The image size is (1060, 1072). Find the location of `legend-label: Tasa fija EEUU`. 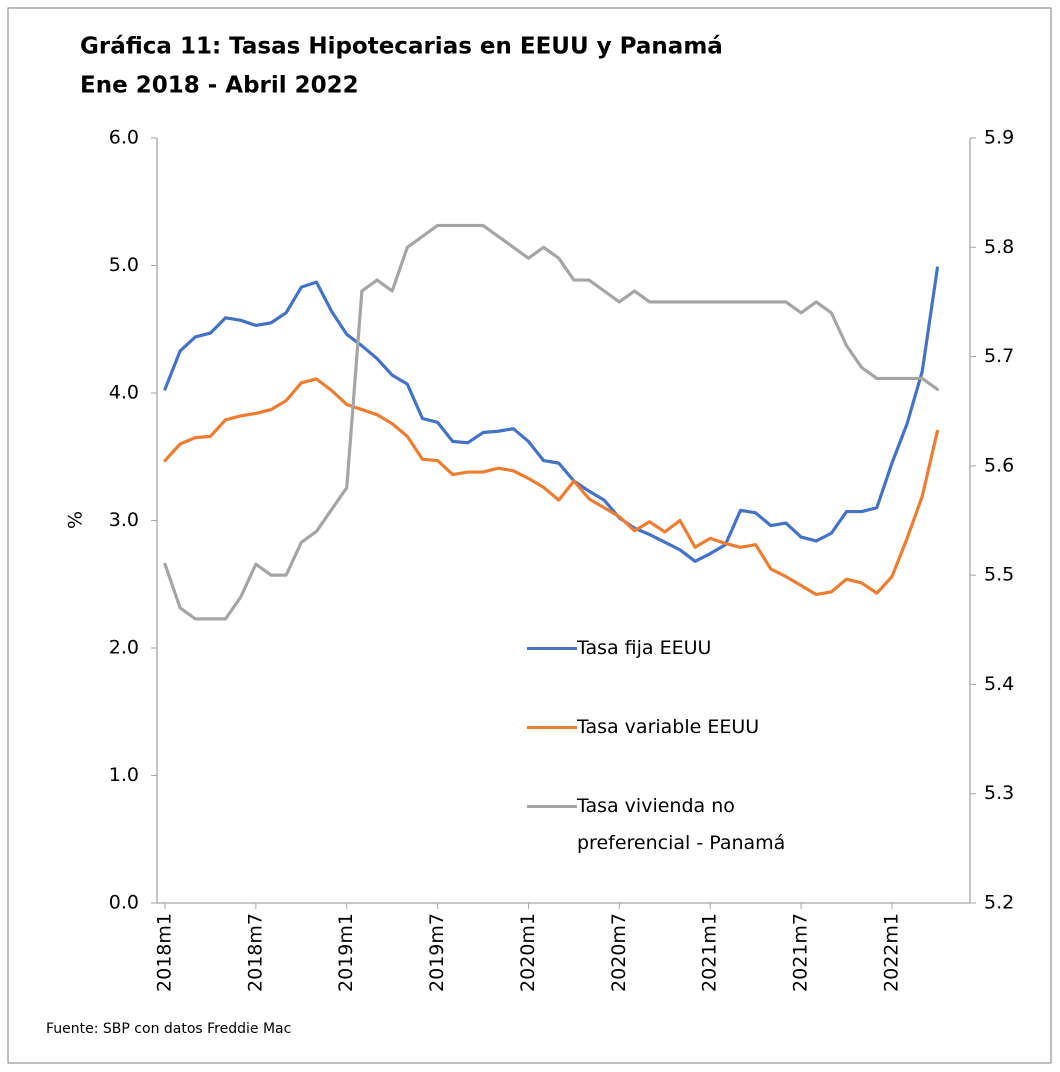

legend-label: Tasa fija EEUU is located at coordinates (644, 648).